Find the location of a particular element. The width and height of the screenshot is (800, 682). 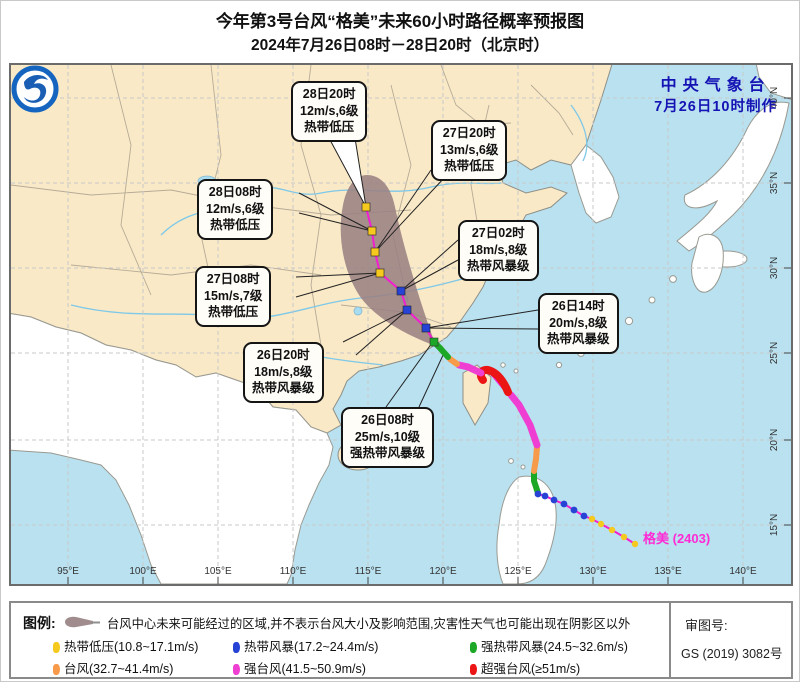

legend-item-super-ty: 超强台风(≥51m/s) is located at coordinates (525, 667).